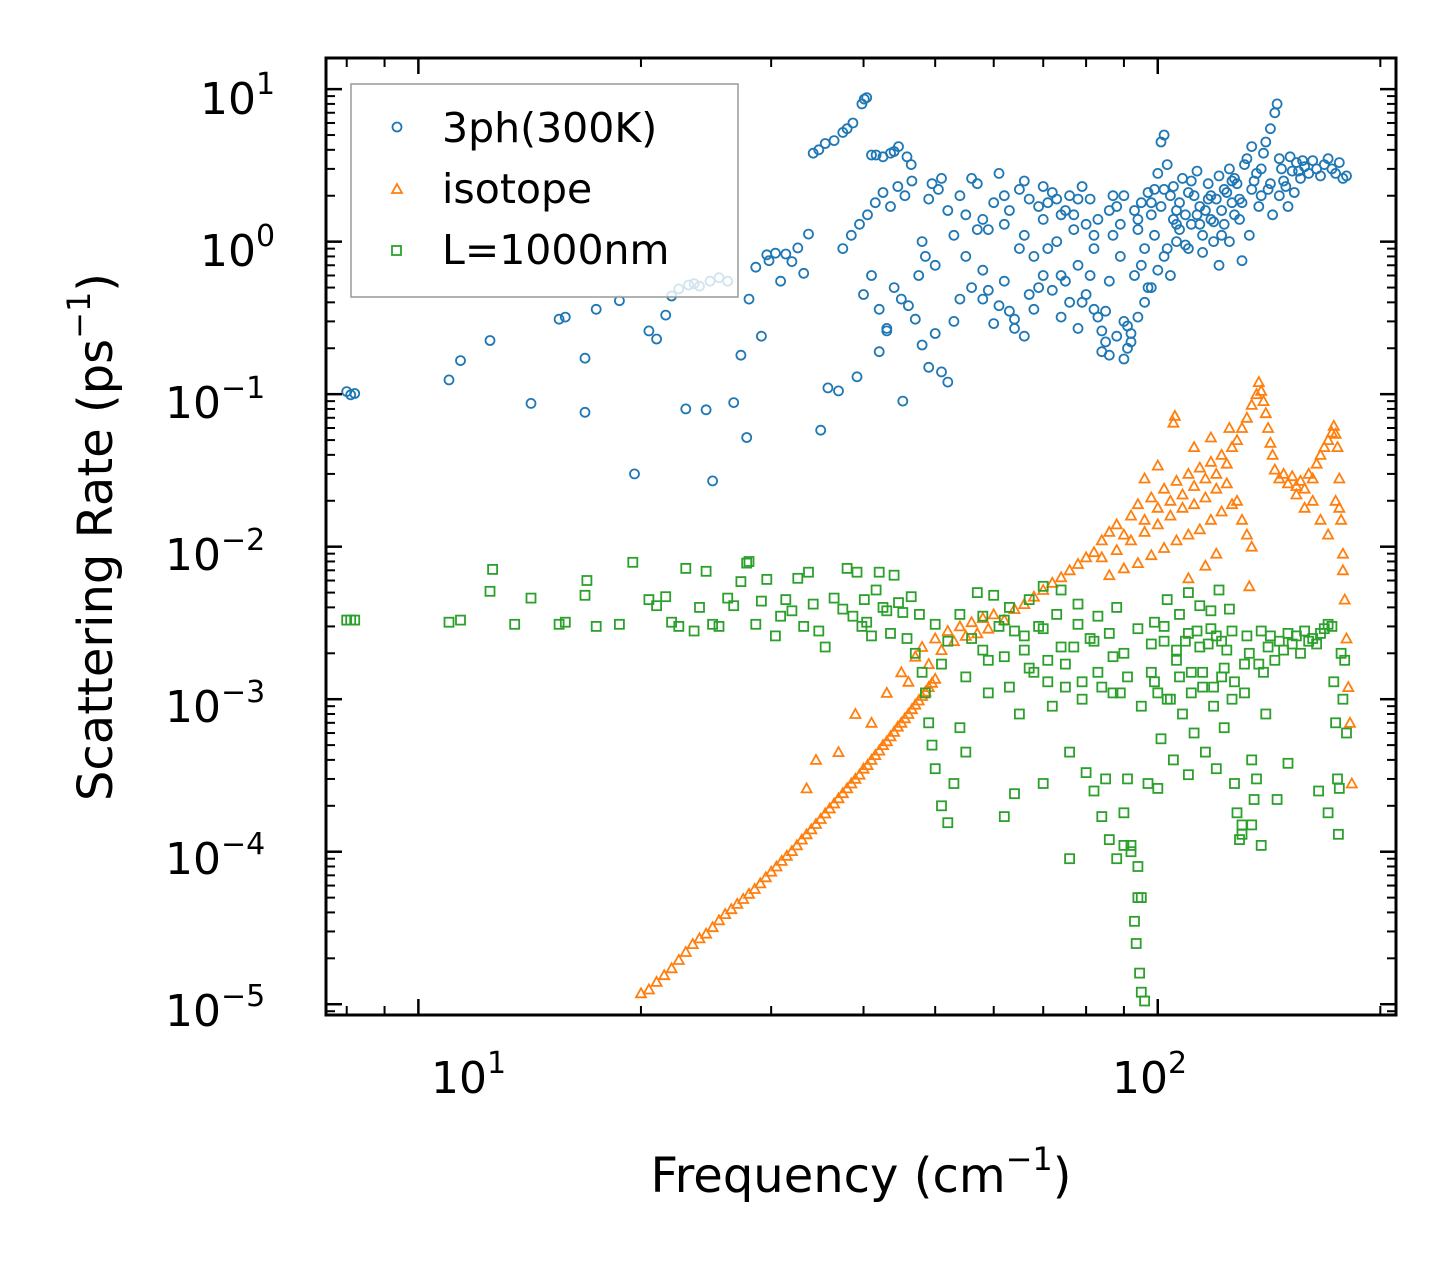 This screenshot has width=1455, height=1265. I want to click on legend-label-3ph: 3ph(300K), so click(549, 128).